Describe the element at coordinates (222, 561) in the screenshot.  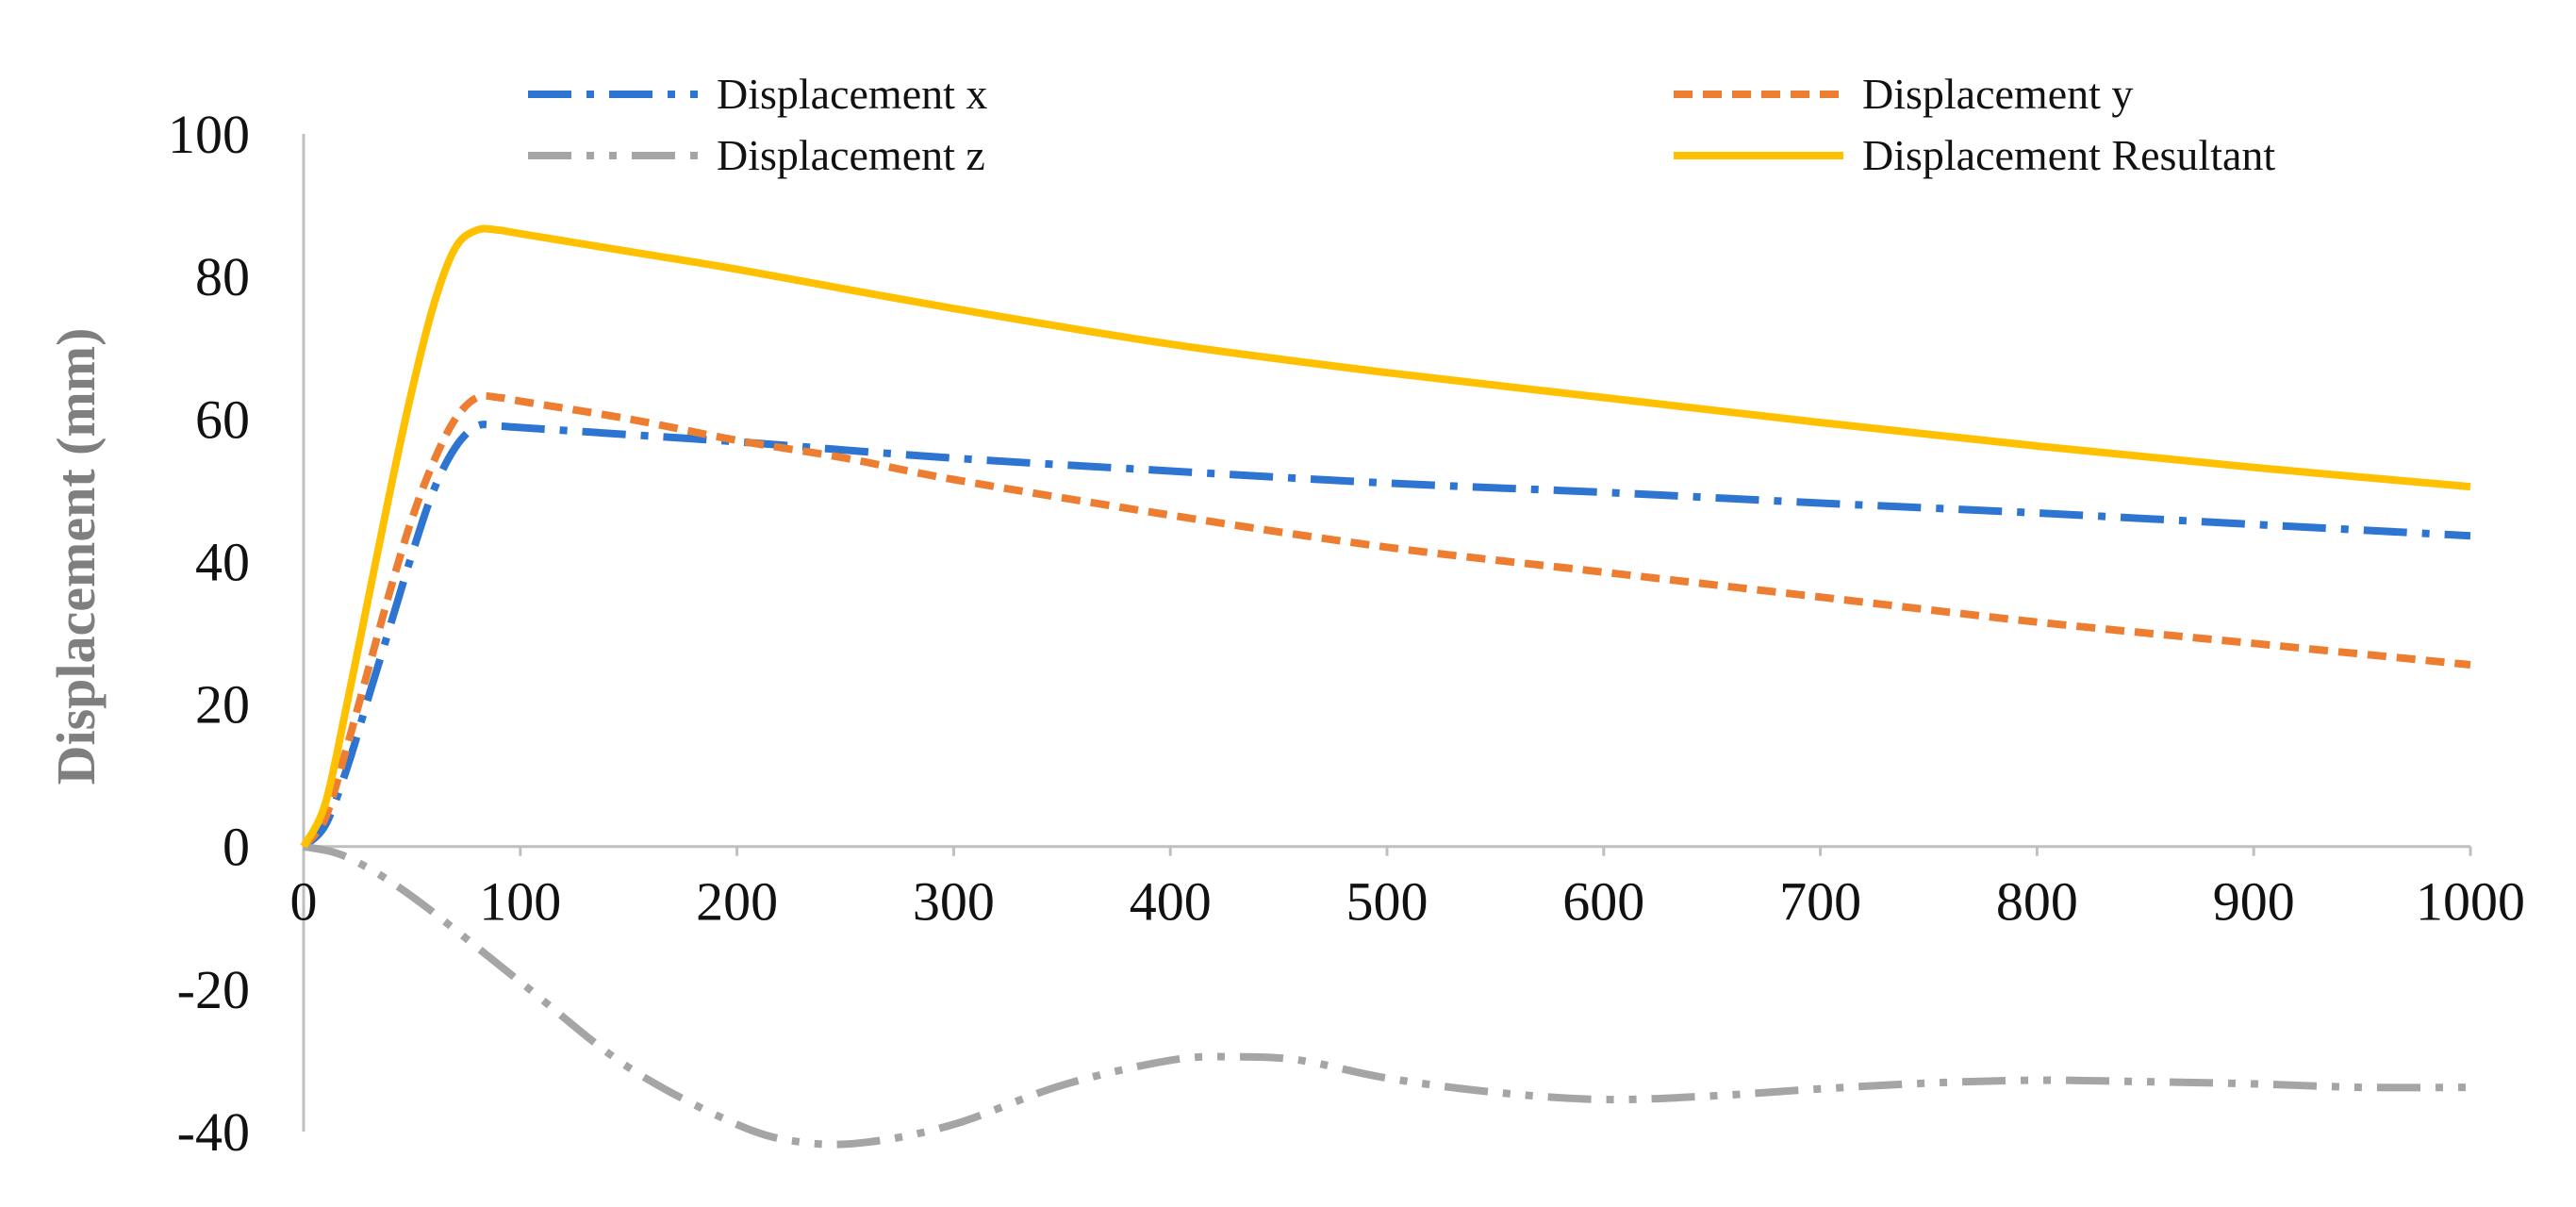
I see `y-tick-label: 40` at that location.